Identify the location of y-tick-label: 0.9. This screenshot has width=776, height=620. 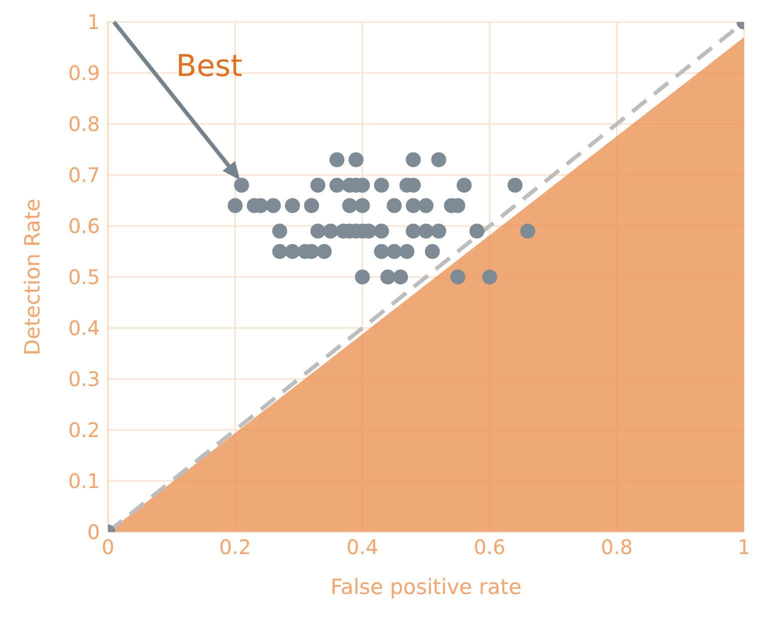
(84, 73).